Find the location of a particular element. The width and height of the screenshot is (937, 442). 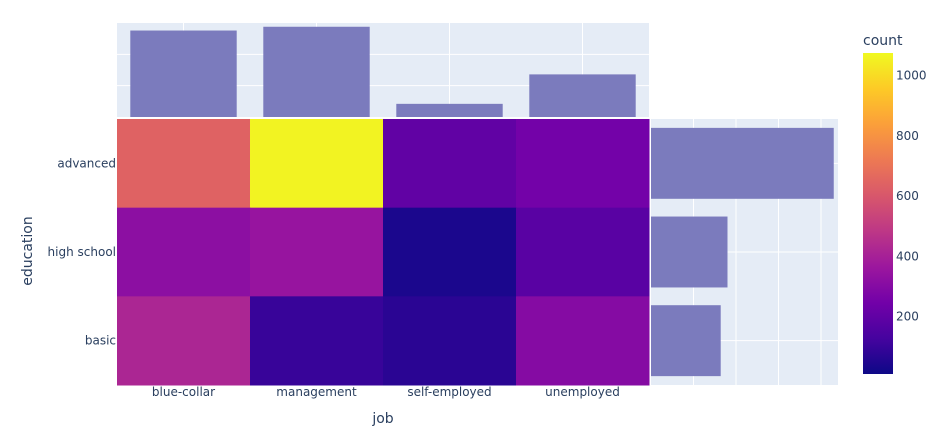

marginal-x-histogram is located at coordinates (383, 70).